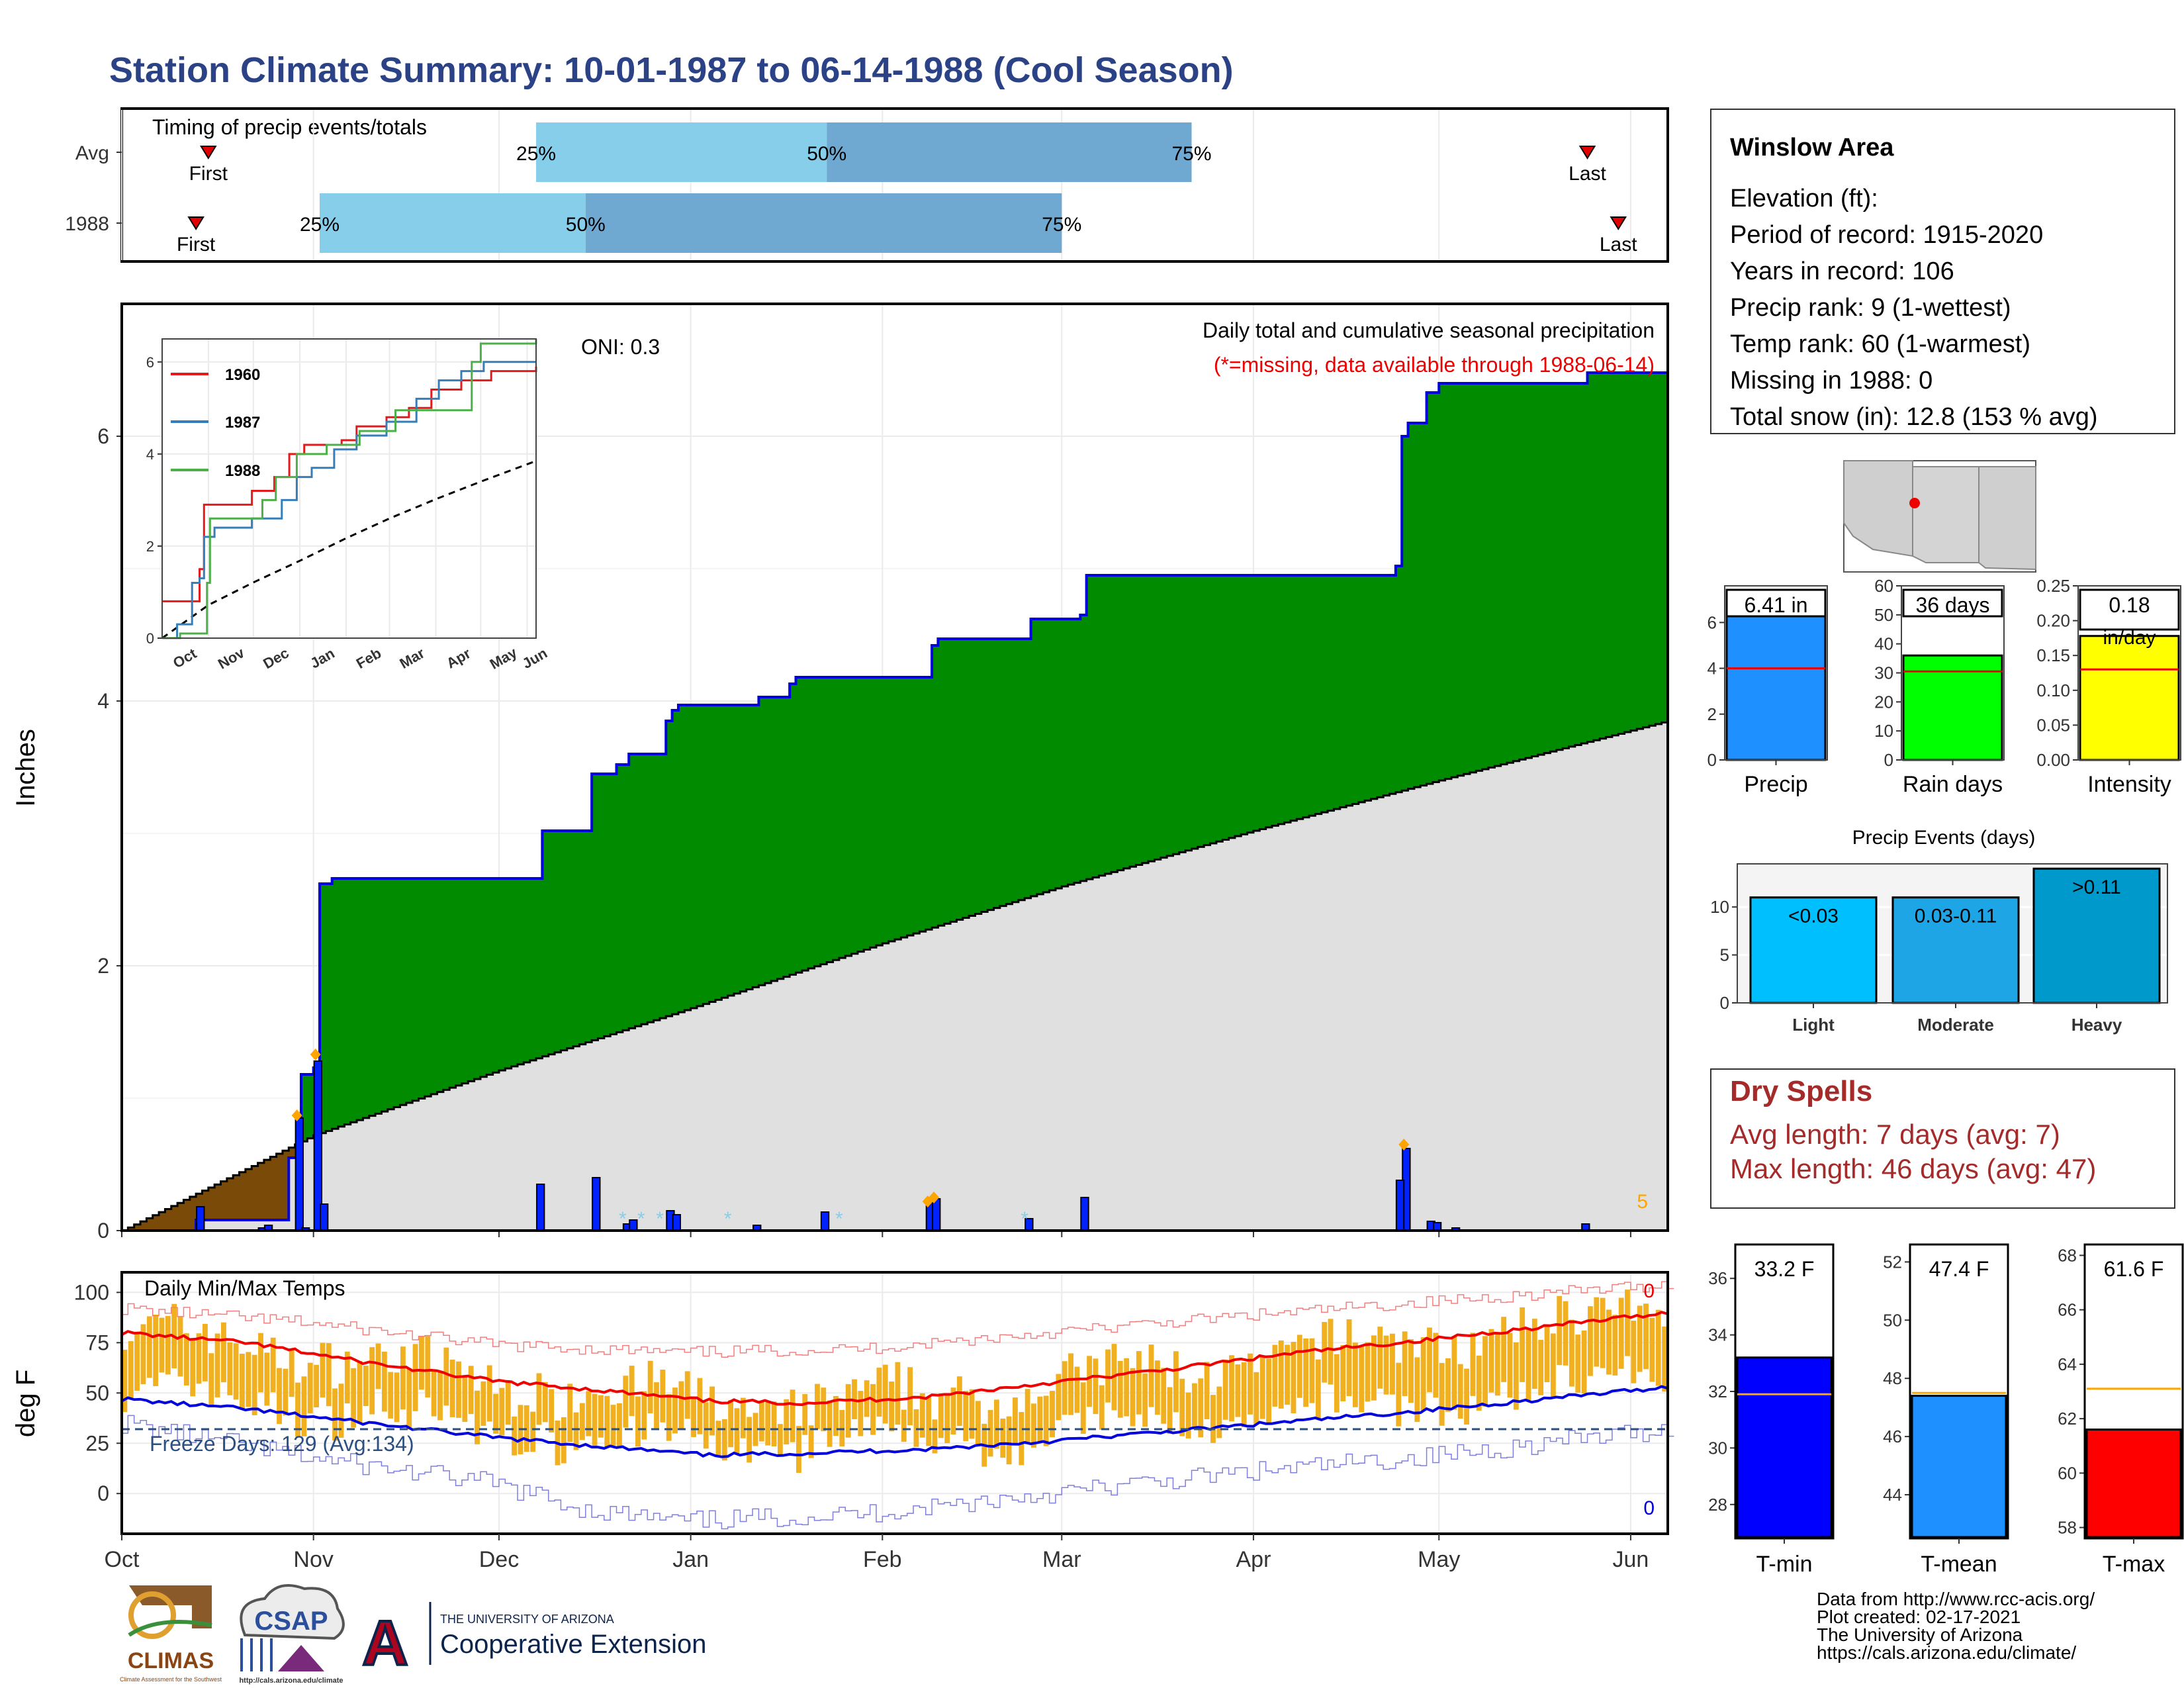  What do you see at coordinates (92, 1292) in the screenshot?
I see `temp-ytick-label: 100` at bounding box center [92, 1292].